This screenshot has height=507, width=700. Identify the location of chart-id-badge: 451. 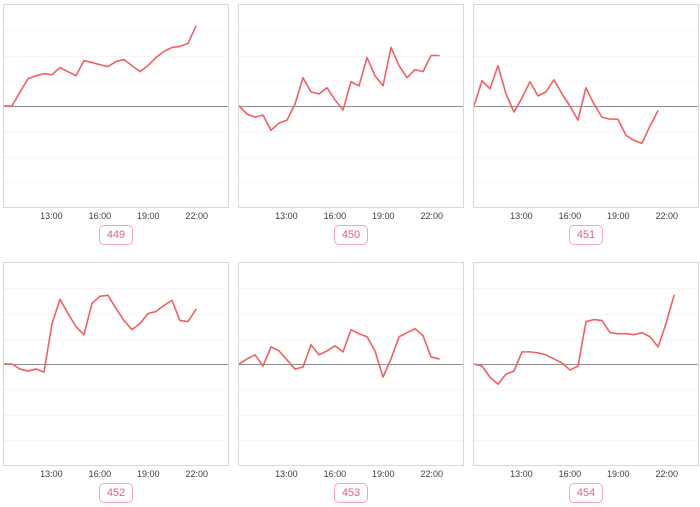
(586, 235).